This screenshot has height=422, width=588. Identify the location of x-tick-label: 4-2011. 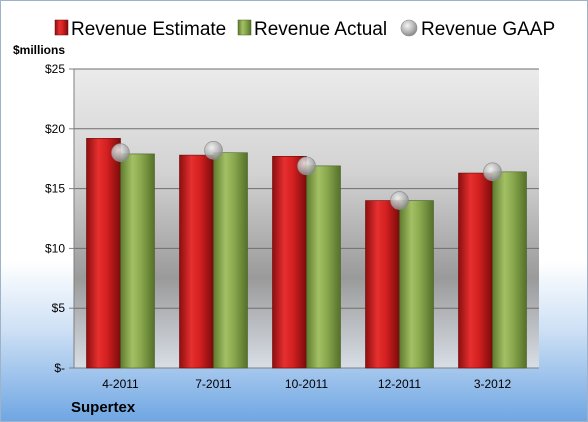
(120, 384).